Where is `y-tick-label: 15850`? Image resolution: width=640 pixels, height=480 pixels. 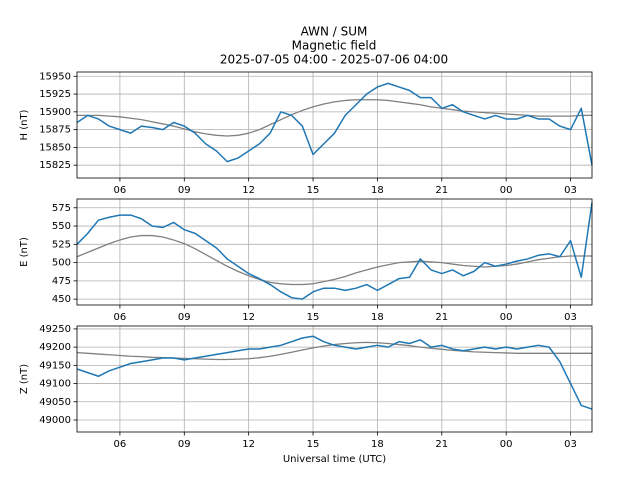
y-tick-label: 15850 is located at coordinates (55, 147).